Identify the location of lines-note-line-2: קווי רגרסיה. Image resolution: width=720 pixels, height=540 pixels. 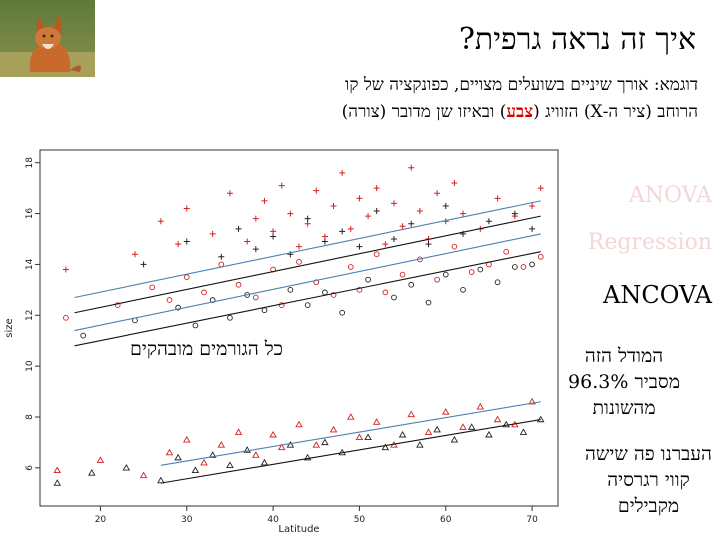
(648, 480).